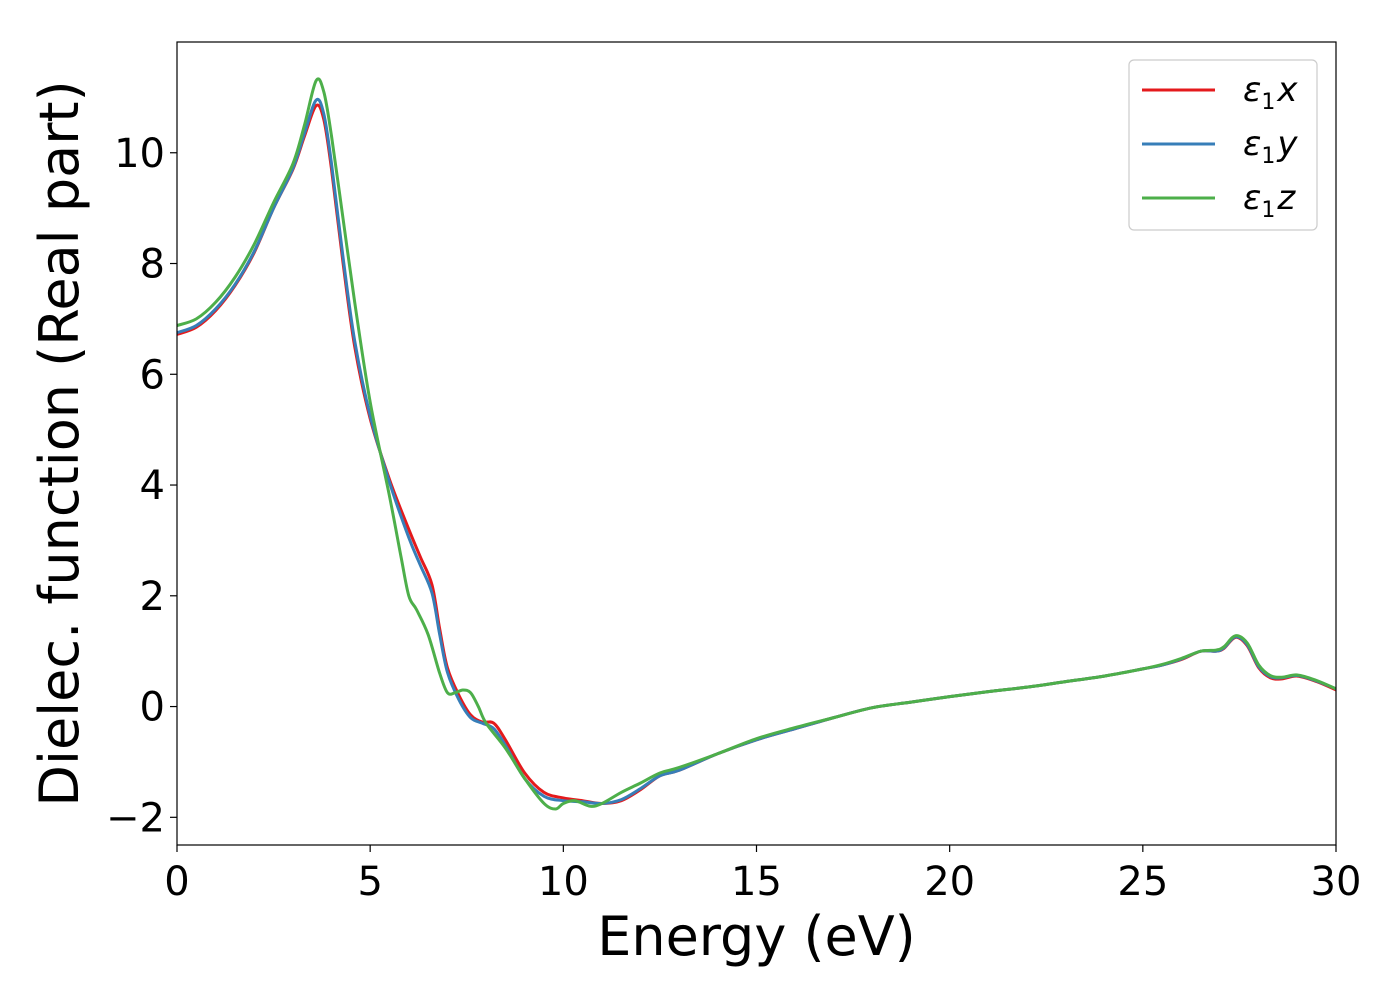 This screenshot has height=1005, width=1400. I want to click on legend: ε1x ε1y ε1z, so click(1223, 145).